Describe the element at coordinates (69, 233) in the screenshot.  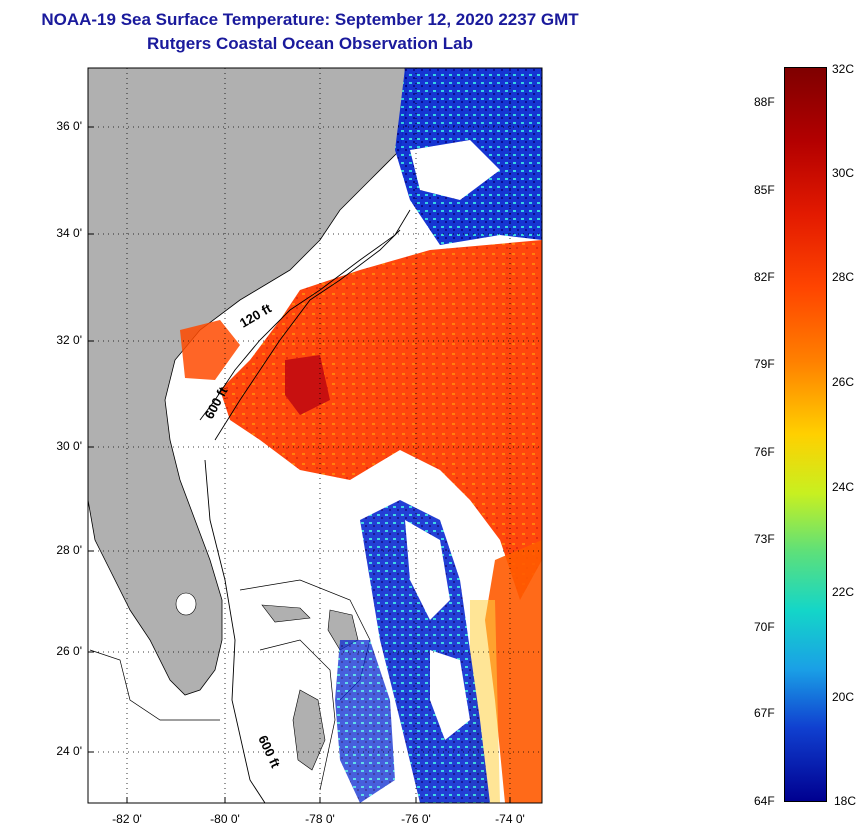
I see `lat-tick-34: 34 0'` at that location.